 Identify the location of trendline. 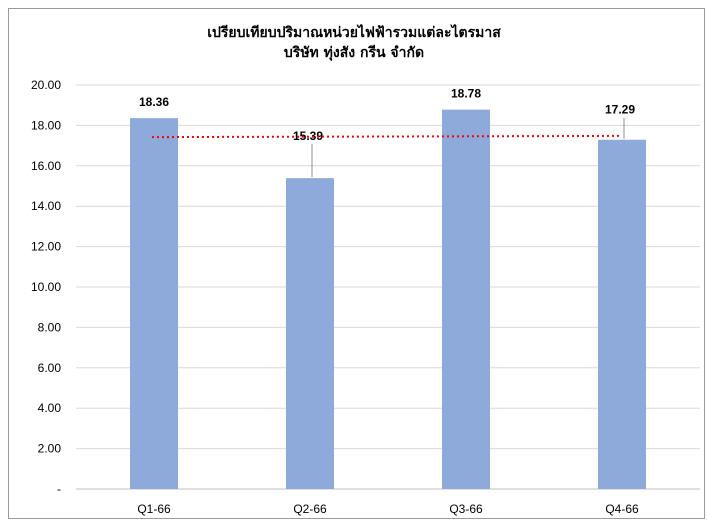
(386, 136).